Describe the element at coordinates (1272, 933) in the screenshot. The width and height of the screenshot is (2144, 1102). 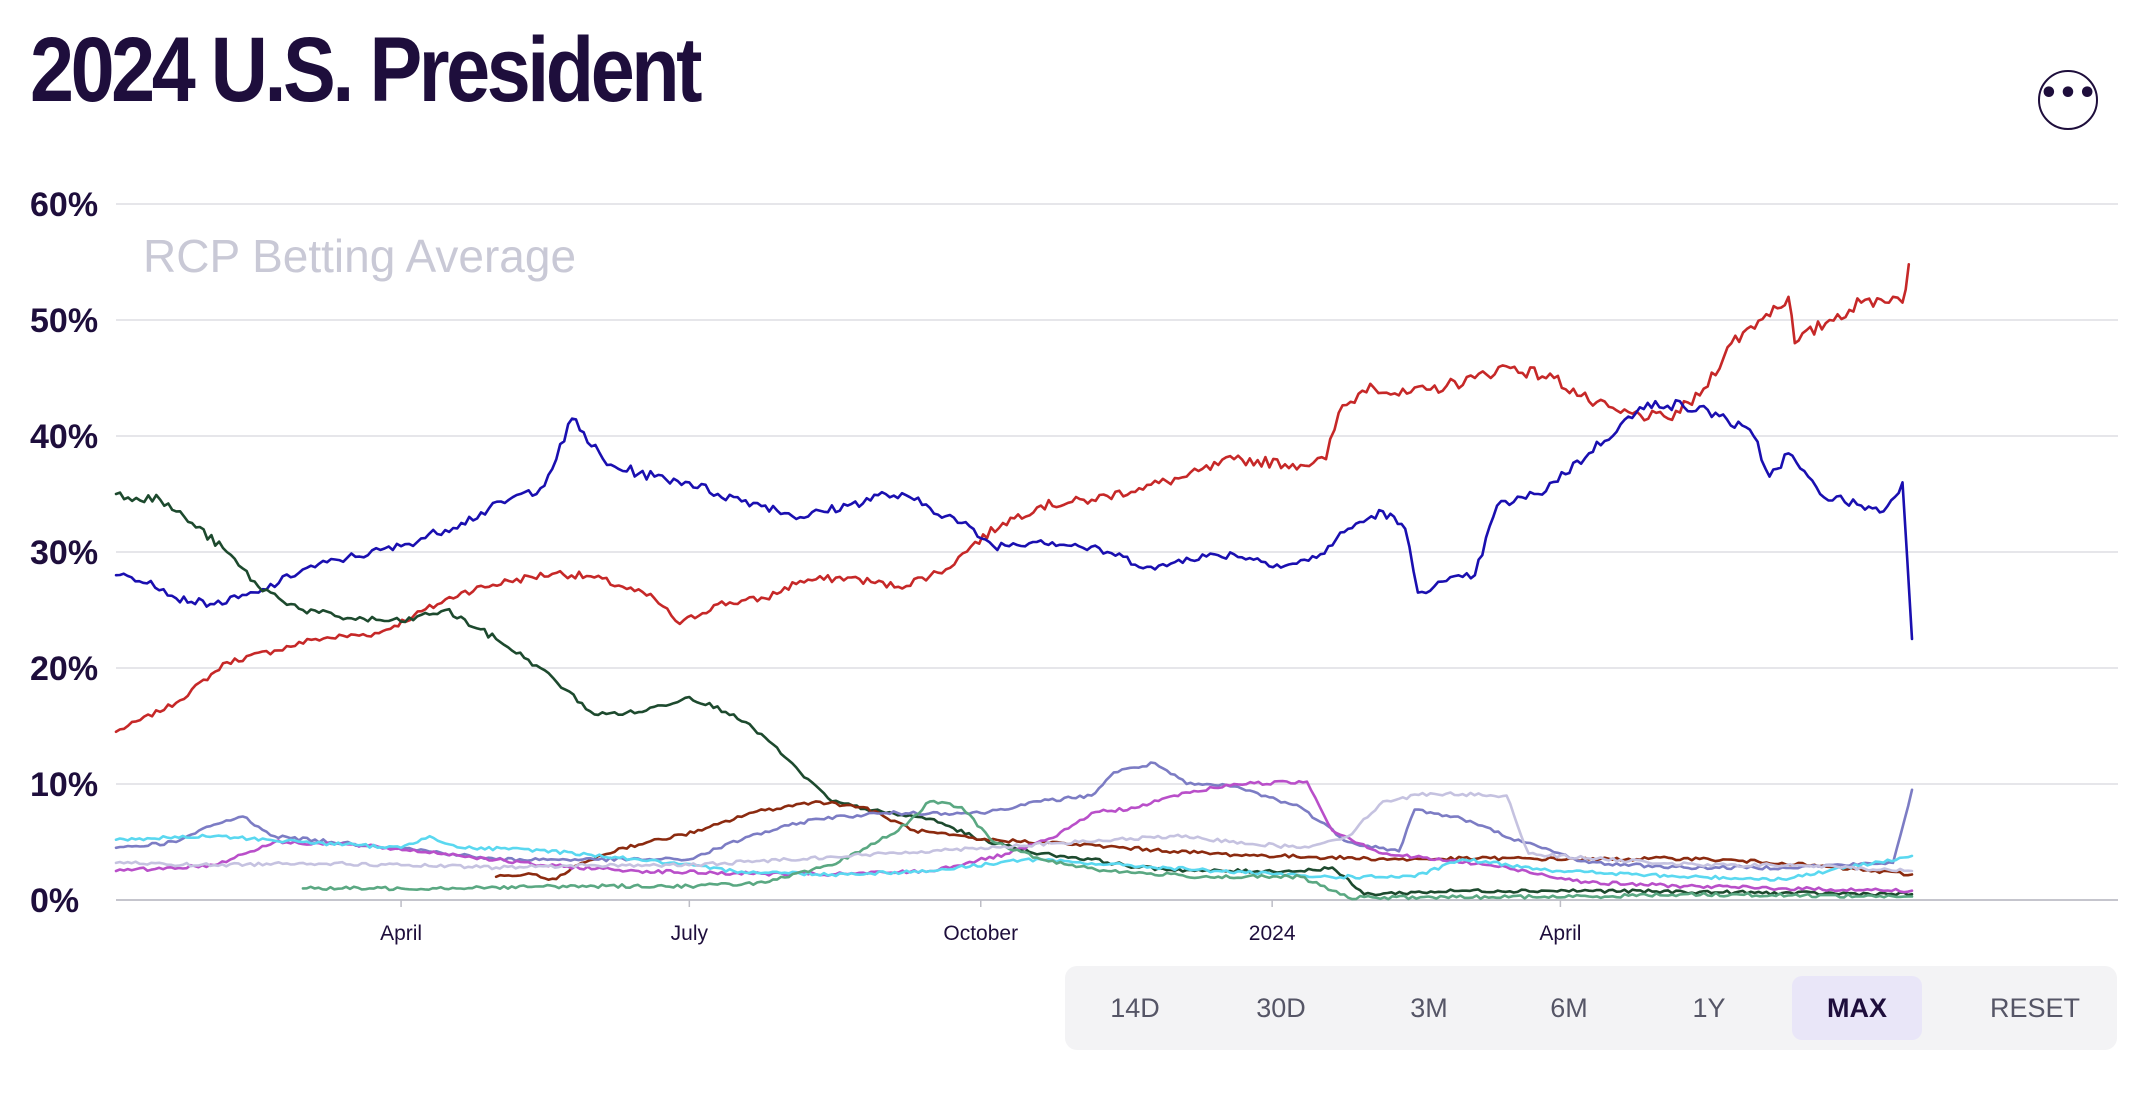
I see `x-tick-label: 2024` at that location.